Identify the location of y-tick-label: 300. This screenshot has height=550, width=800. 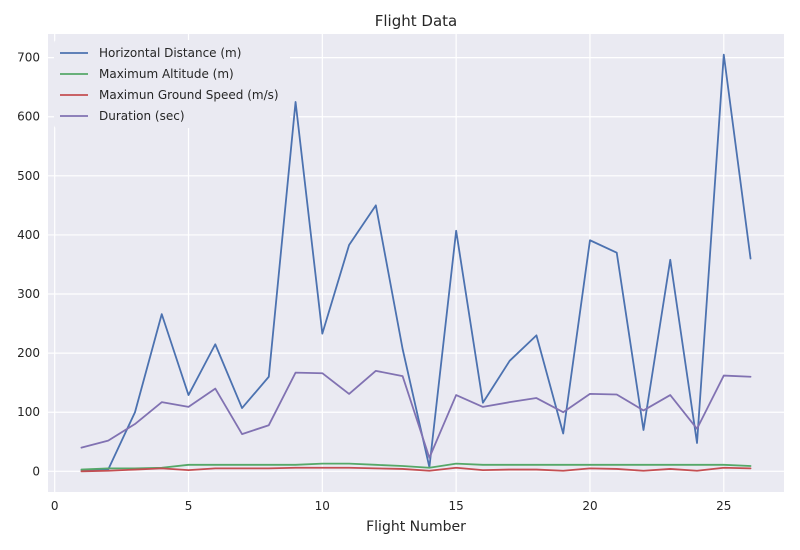
(28, 294).